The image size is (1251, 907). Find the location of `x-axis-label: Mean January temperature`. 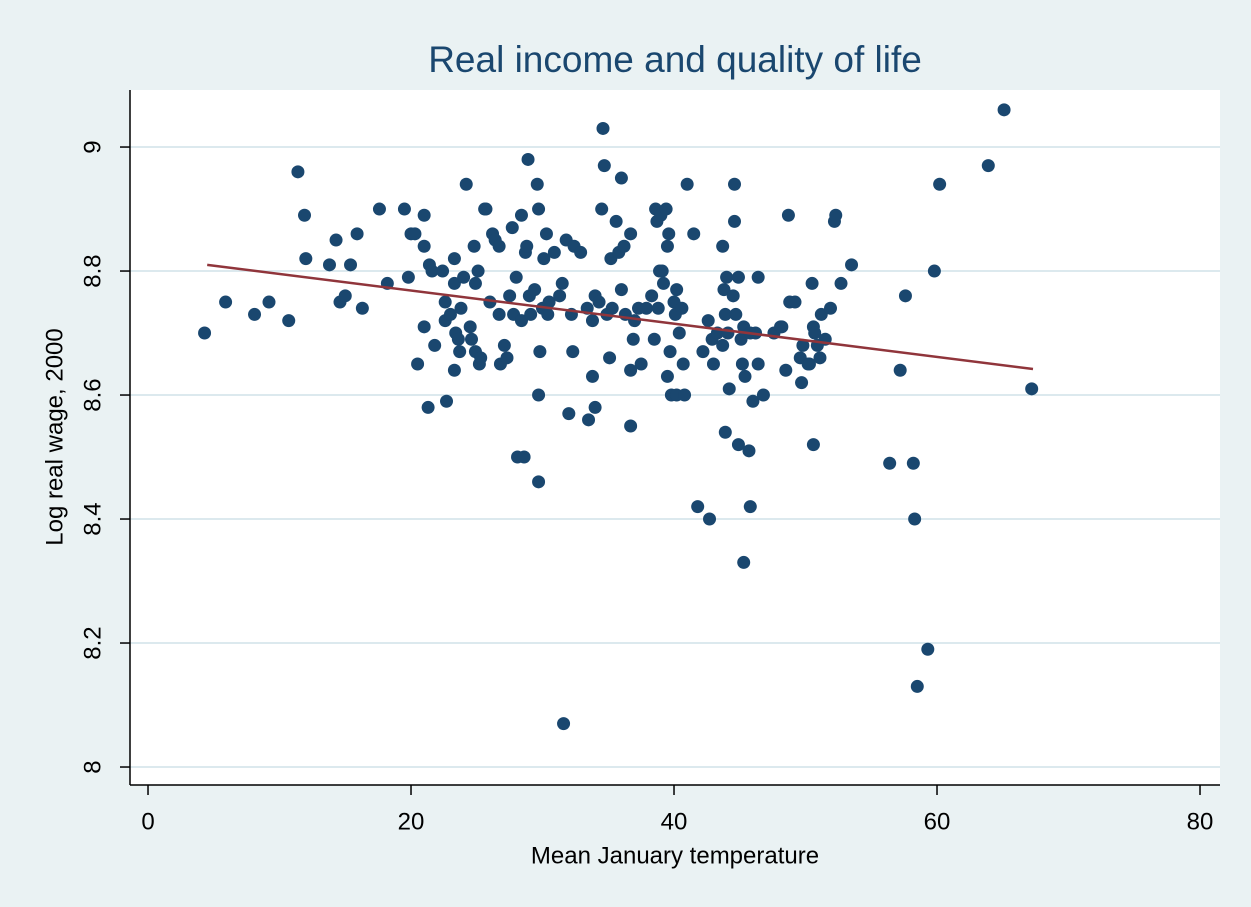

x-axis-label: Mean January temperature is located at coordinates (675, 855).